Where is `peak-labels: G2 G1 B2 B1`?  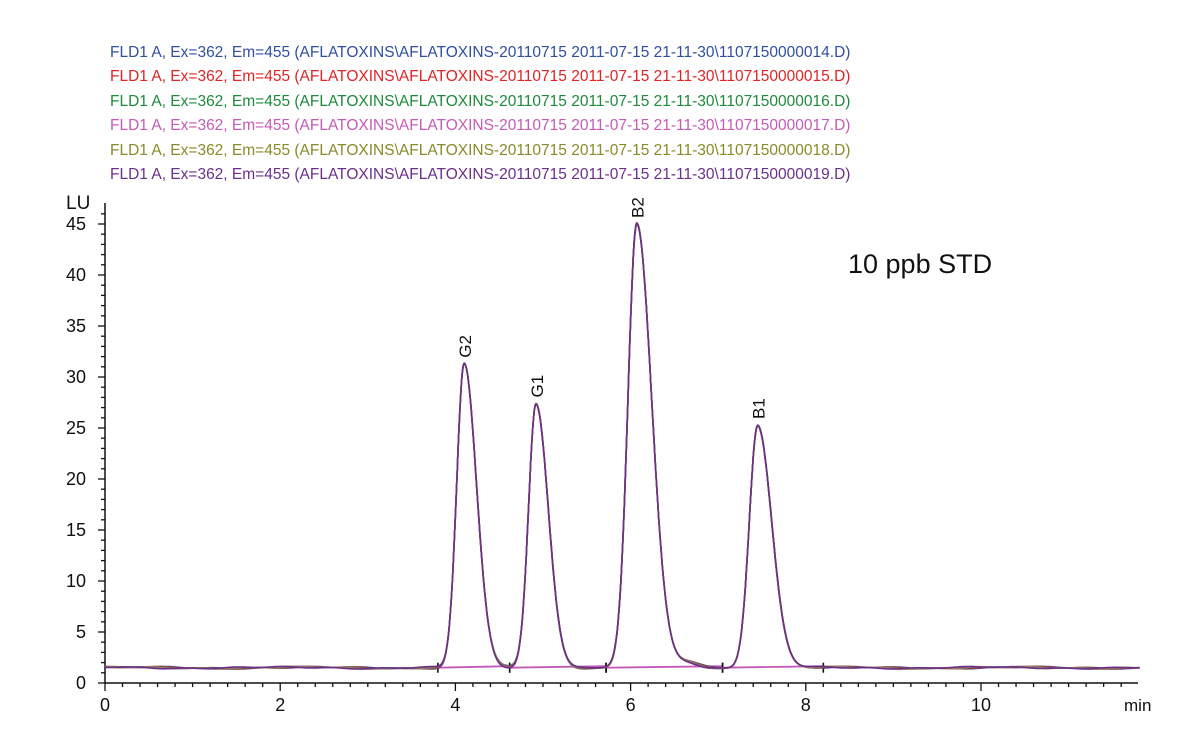
peak-labels: G2 G1 B2 B1 is located at coordinates (612, 308).